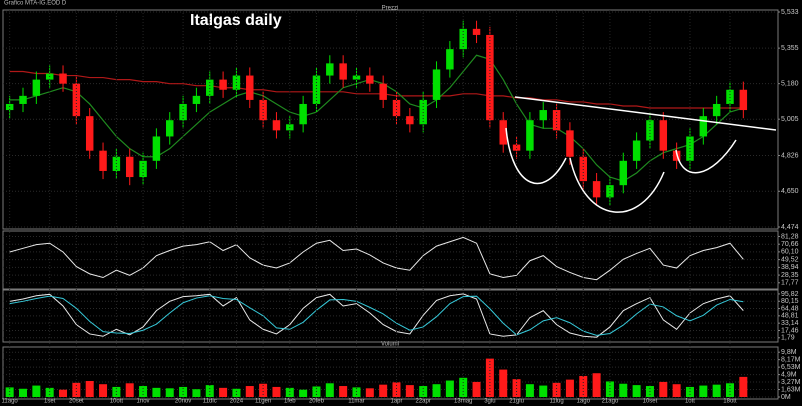 The image size is (802, 406). I want to click on y-tick-label: 4,474, so click(790, 227).